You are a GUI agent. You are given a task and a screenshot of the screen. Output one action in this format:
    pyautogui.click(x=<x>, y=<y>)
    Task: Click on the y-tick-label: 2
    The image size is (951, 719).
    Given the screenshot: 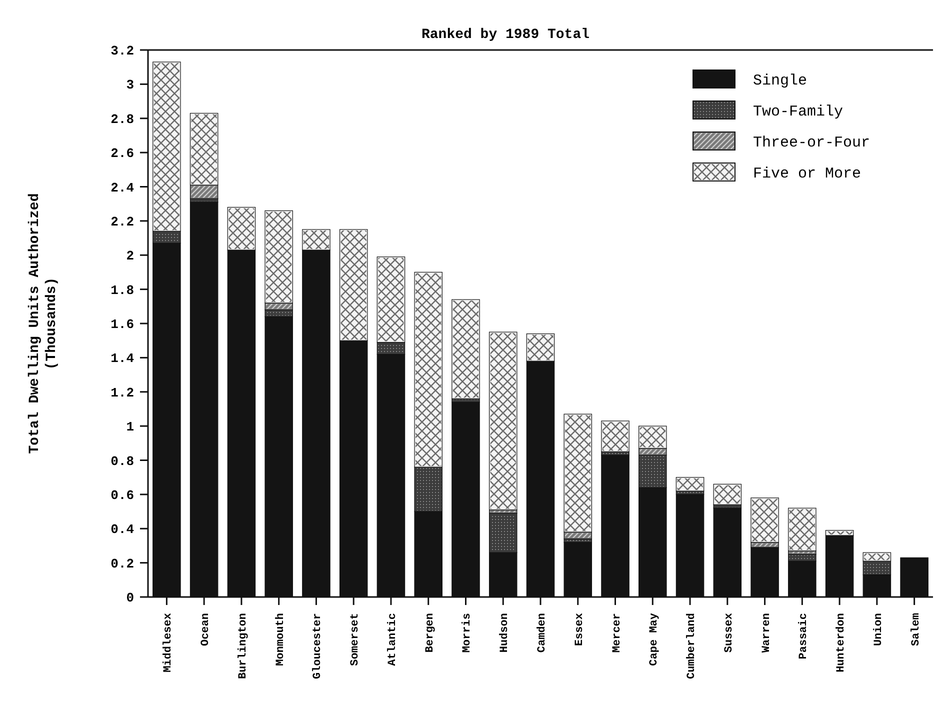 What is the action you would take?
    pyautogui.click(x=130, y=256)
    